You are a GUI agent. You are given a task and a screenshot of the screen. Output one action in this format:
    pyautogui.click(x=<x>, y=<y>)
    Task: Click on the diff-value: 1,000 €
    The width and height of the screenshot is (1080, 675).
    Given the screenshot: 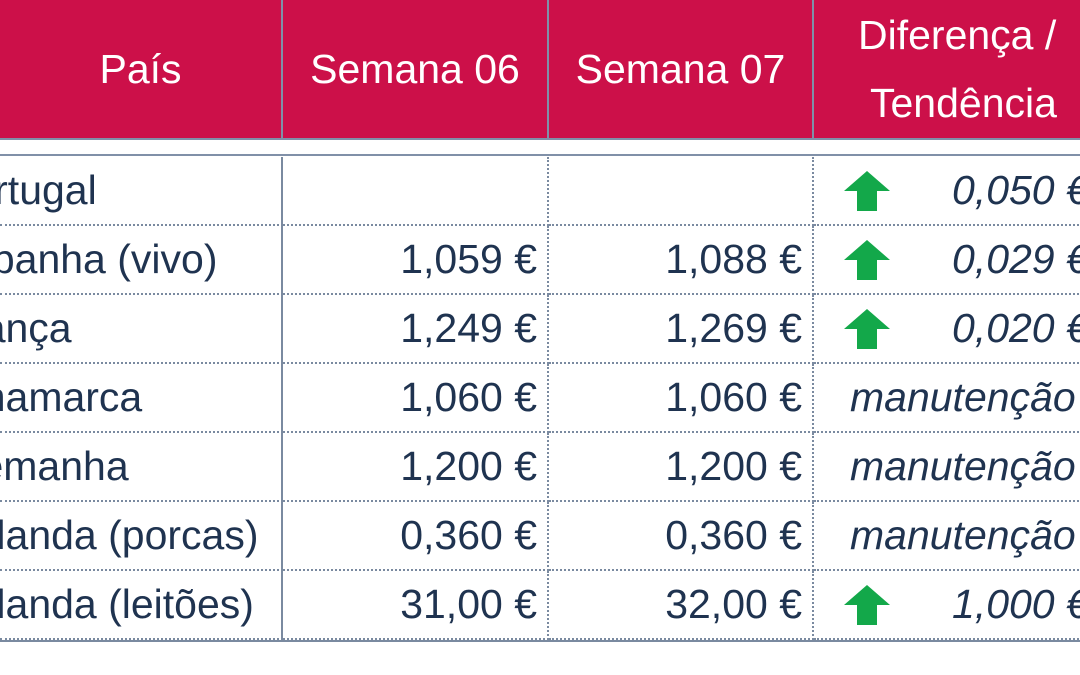 What is the action you would take?
    pyautogui.click(x=1016, y=604)
    